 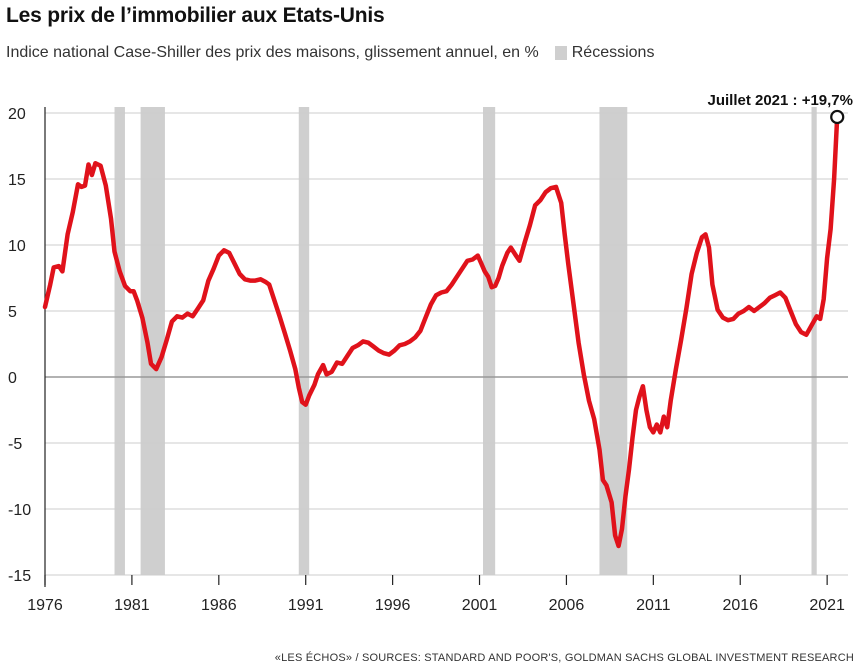 What do you see at coordinates (195, 15) in the screenshot?
I see `chart-title: Les prix de l’immobilier aux Etats-Unis` at bounding box center [195, 15].